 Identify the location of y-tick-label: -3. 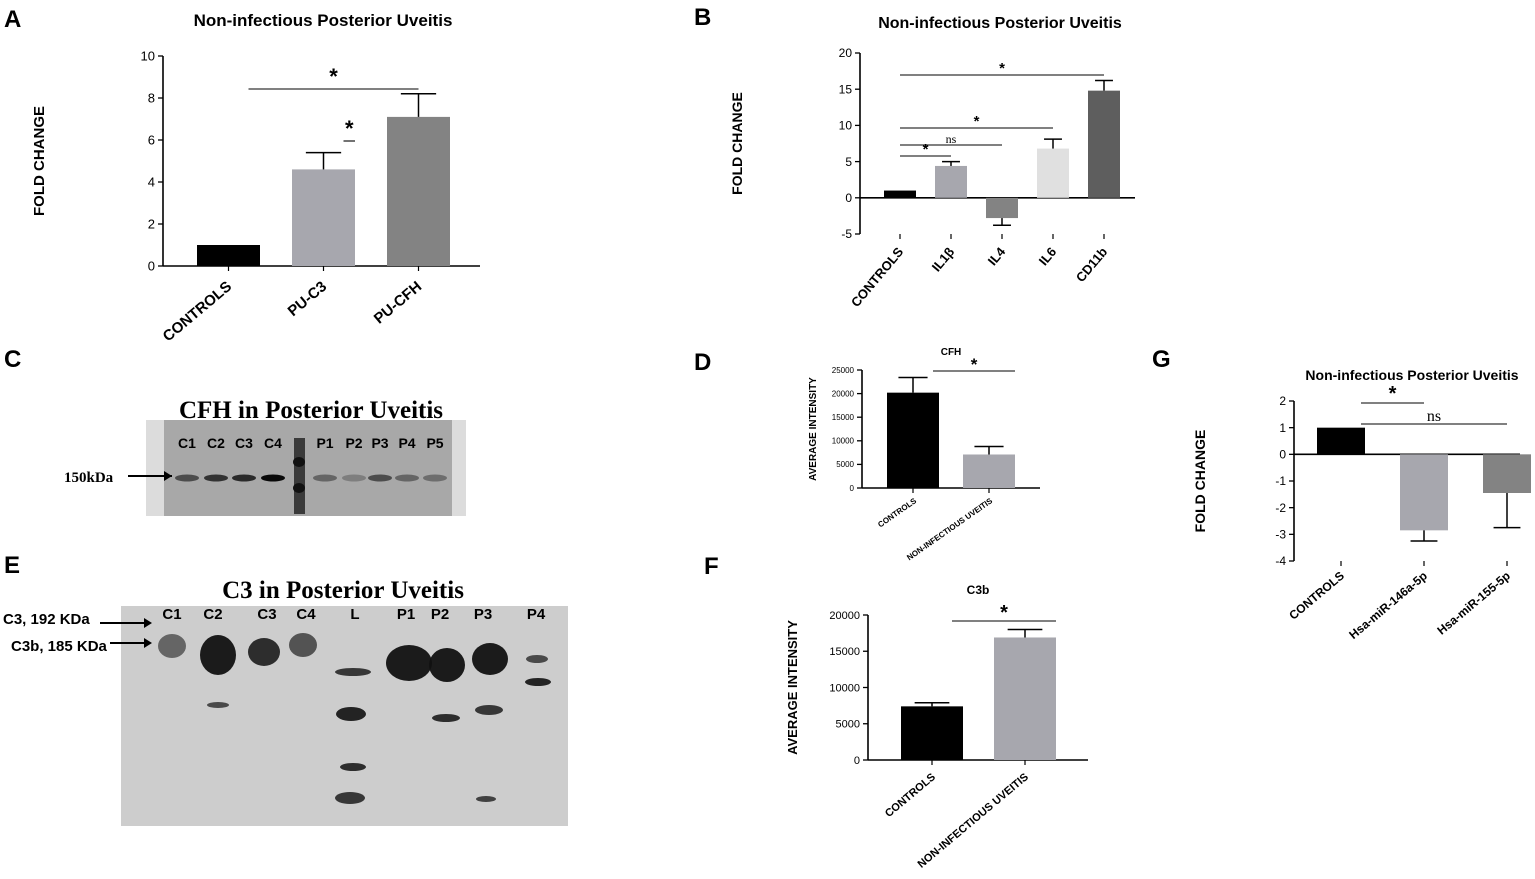
(1280, 535).